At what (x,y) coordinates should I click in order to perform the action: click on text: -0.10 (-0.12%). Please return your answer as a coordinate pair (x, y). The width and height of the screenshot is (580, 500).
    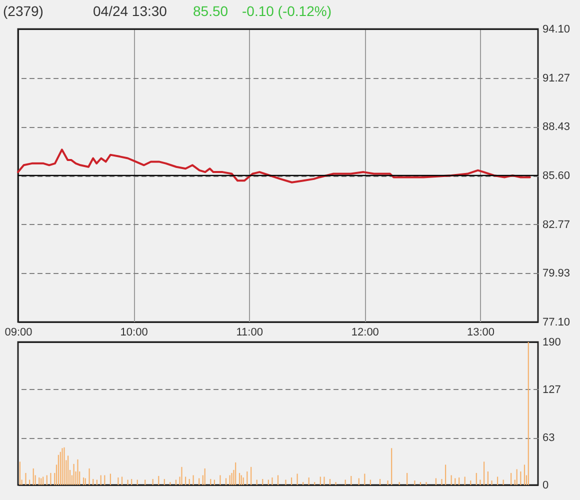
    Looking at the image, I should click on (287, 11).